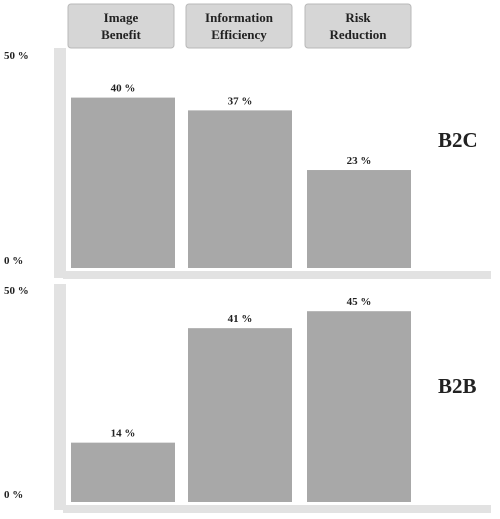 This screenshot has height=519, width=500. Describe the element at coordinates (239, 34) in the screenshot. I see `header-label-information-efficiency-line2: Efficiency` at that location.